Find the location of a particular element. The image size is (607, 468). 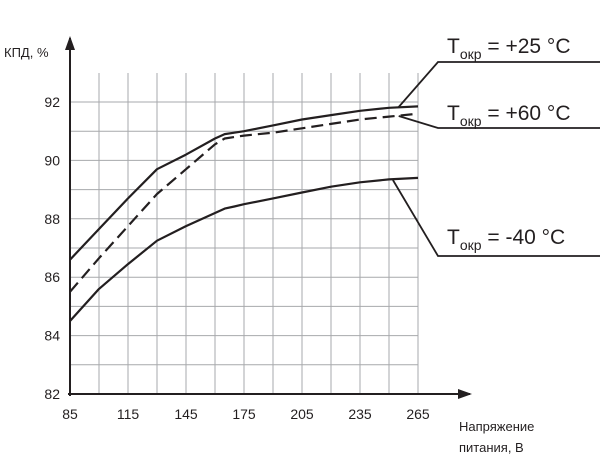

x-tick-label: 85 is located at coordinates (70, 414).